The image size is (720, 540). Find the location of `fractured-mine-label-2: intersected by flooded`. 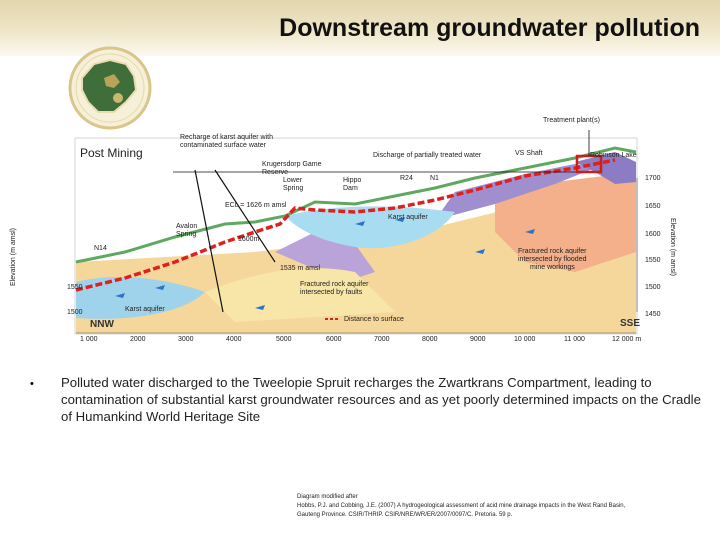

fractured-mine-label-2: intersected by flooded is located at coordinates (552, 259).